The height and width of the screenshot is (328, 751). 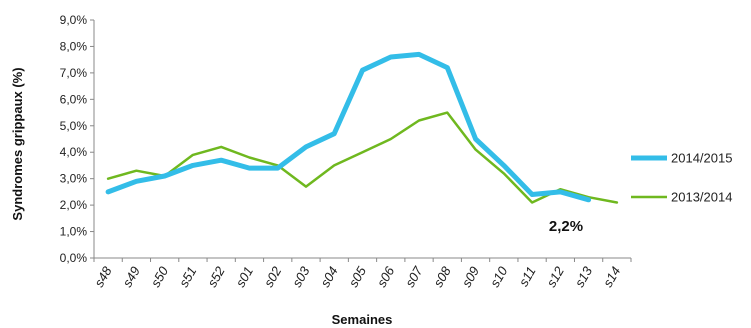 What do you see at coordinates (17, 143) in the screenshot?
I see `y-axis-title: Syndromes grippaux (%)` at bounding box center [17, 143].